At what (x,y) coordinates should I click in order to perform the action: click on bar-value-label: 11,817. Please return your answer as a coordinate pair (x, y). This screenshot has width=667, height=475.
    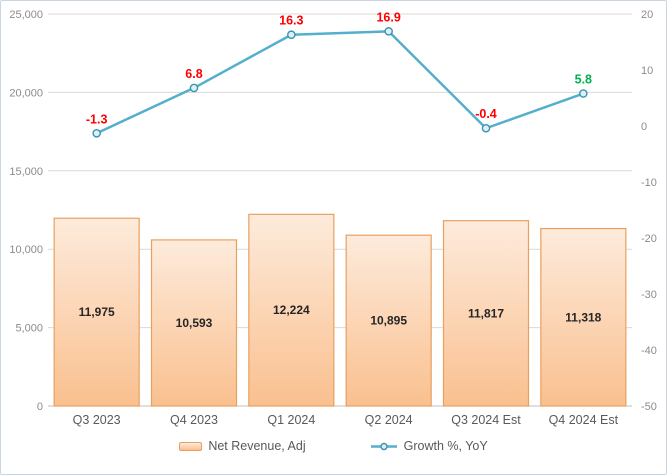
    Looking at the image, I should click on (486, 313).